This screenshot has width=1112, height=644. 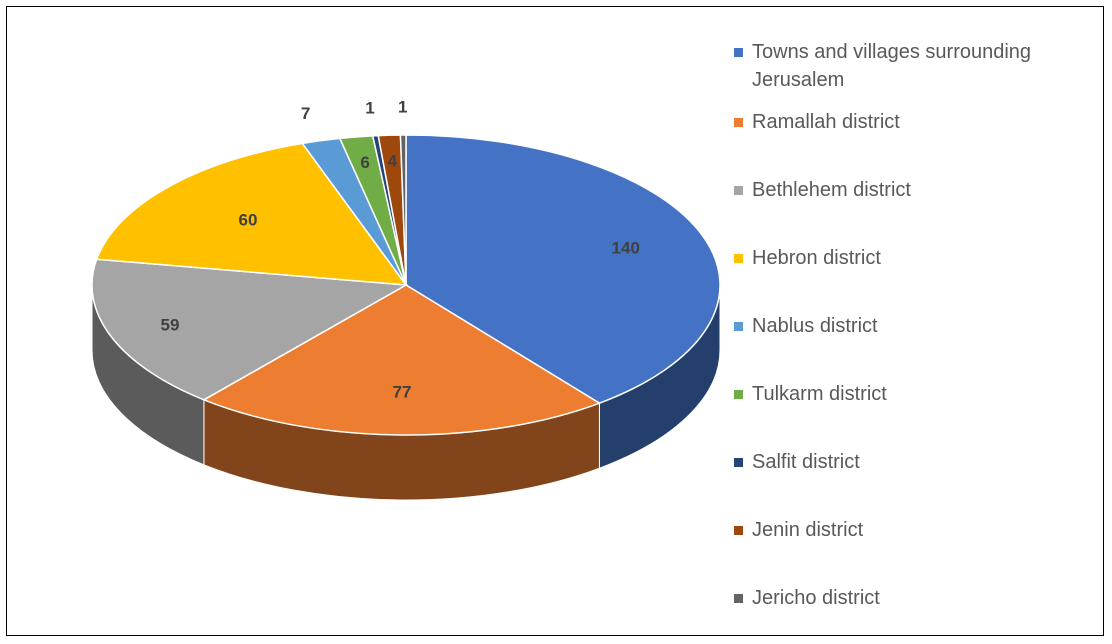 I want to click on legend-label: Hebron district, so click(x=816, y=258).